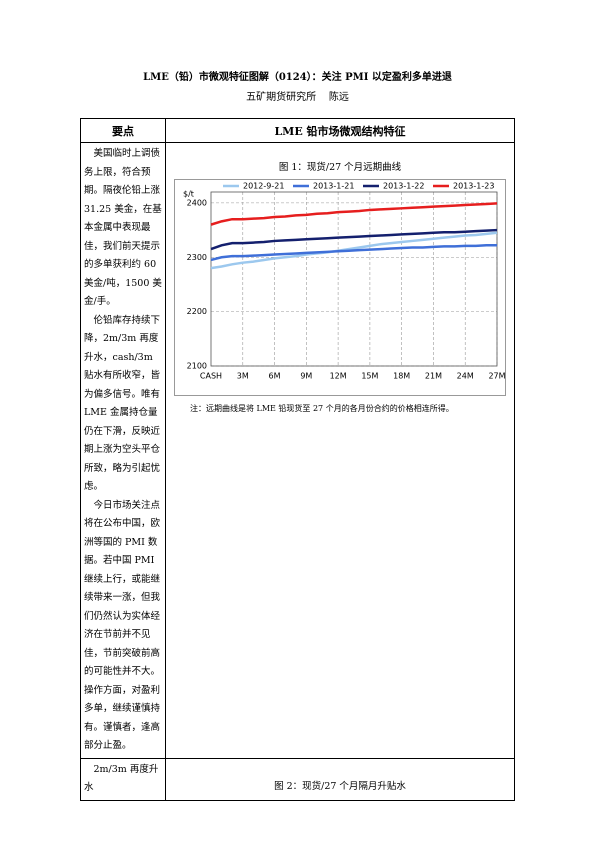  I want to click on y-tick-label: 2300, so click(197, 257).